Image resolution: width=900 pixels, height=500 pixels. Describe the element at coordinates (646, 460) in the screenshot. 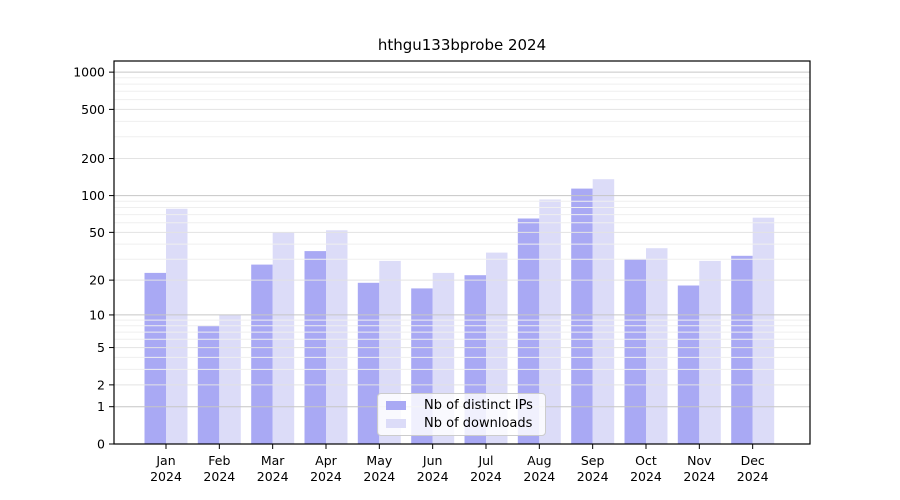

I see `x-tick-label-month: Oct` at that location.